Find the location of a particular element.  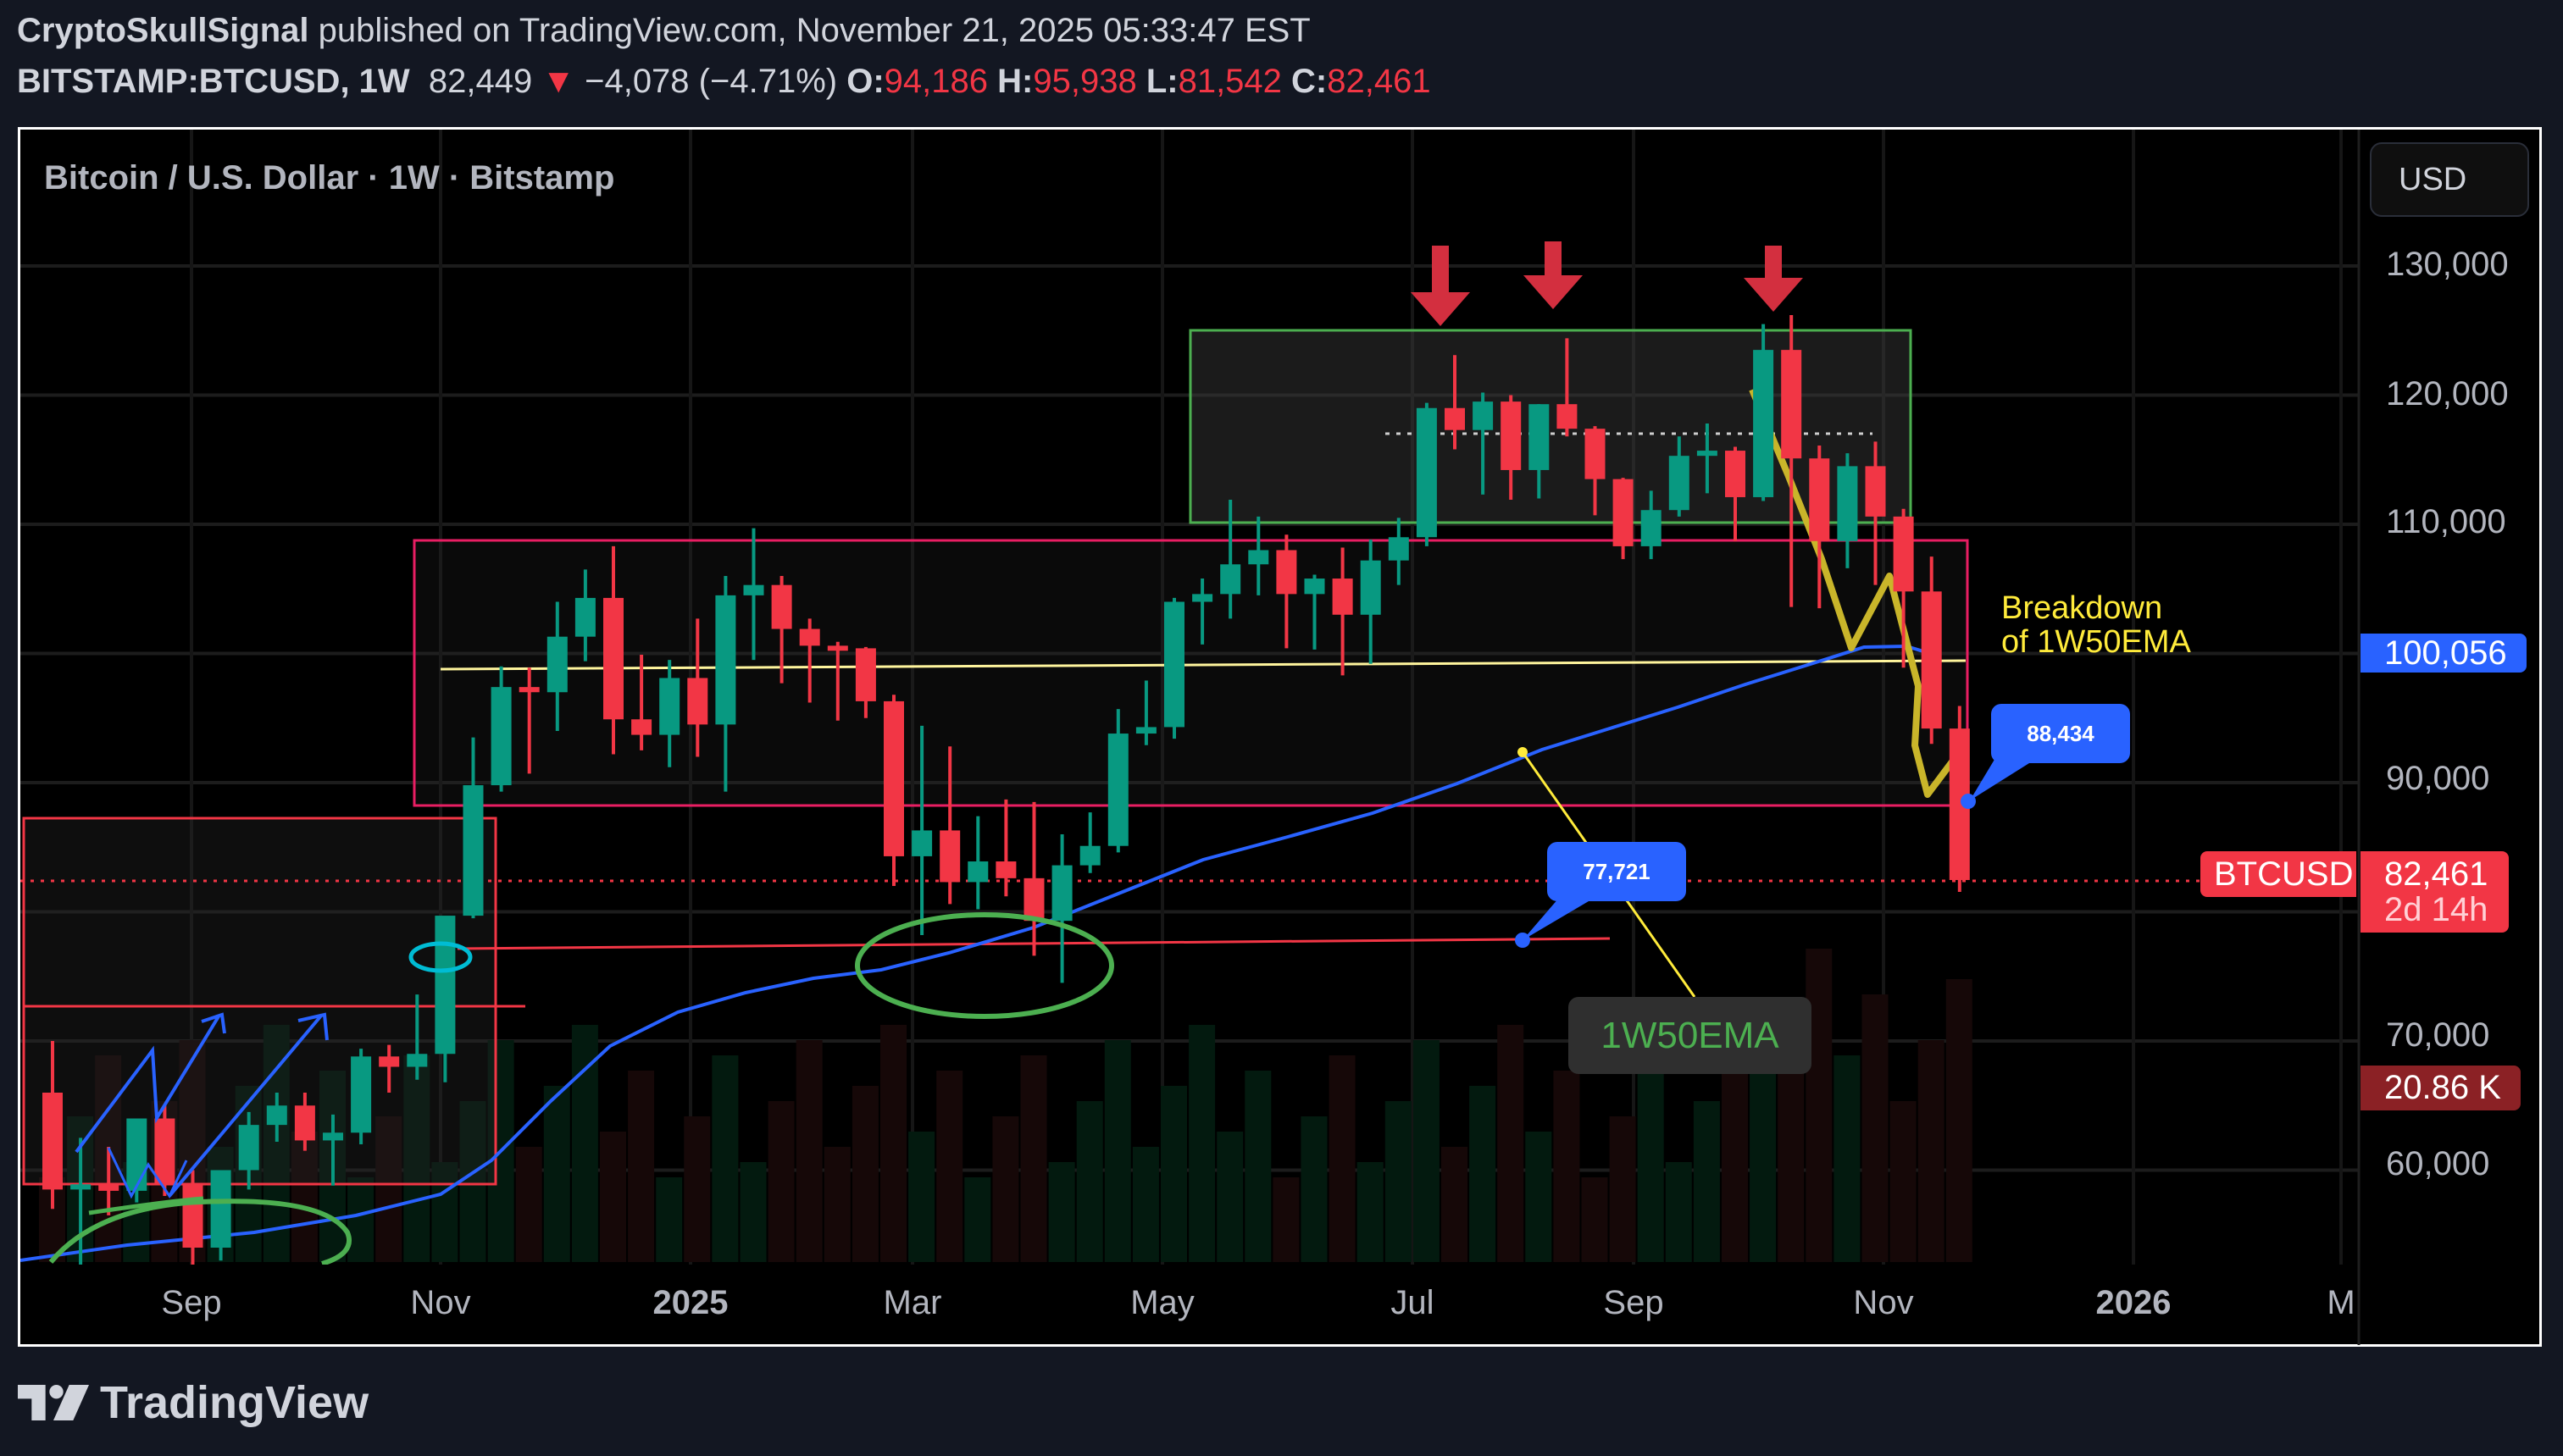

symbol-tag: BTCUSD is located at coordinates (2278, 874).